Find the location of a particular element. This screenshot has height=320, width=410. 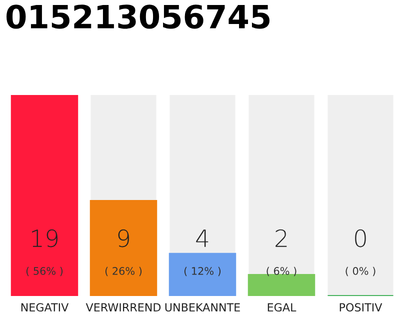

data-label: 9 is located at coordinates (123, 238).